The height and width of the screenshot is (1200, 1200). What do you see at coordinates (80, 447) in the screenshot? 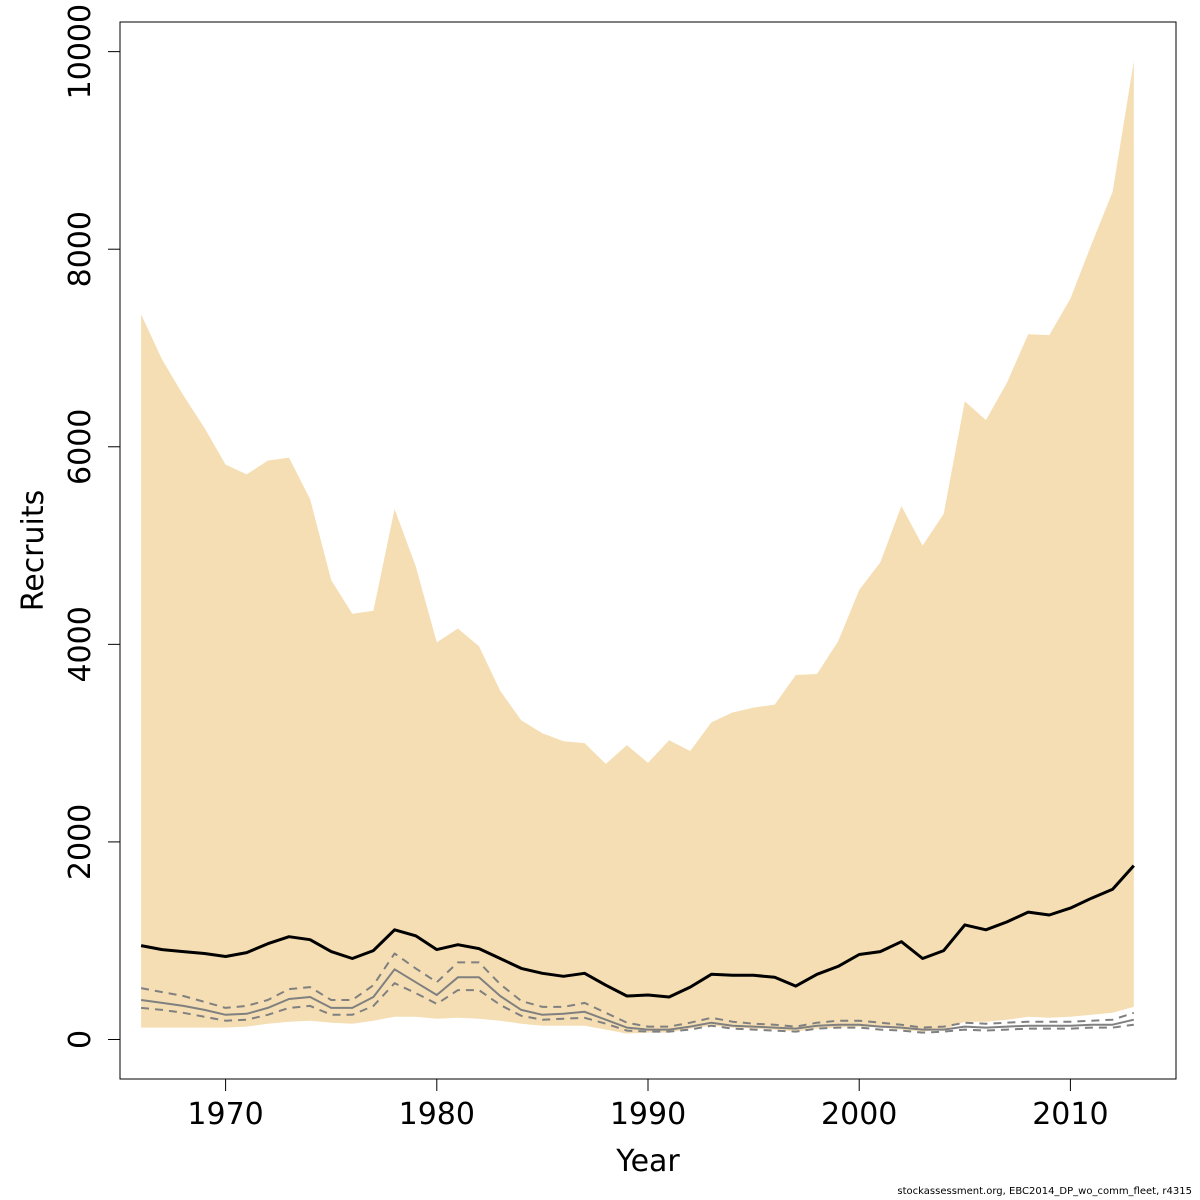
I see `y-tick-label: 6000` at bounding box center [80, 447].